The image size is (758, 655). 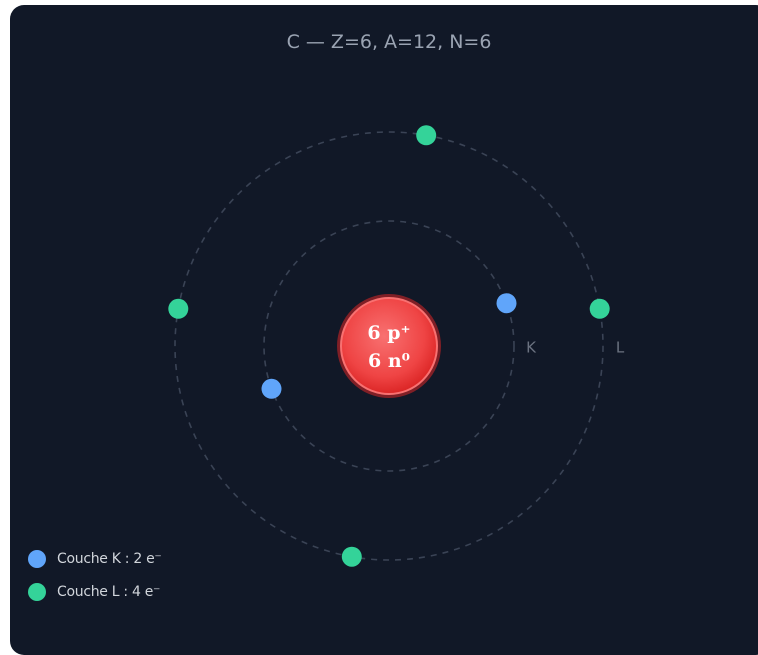 I want to click on legend-item-l: Couche L : 4 e⁻, so click(x=95, y=592).